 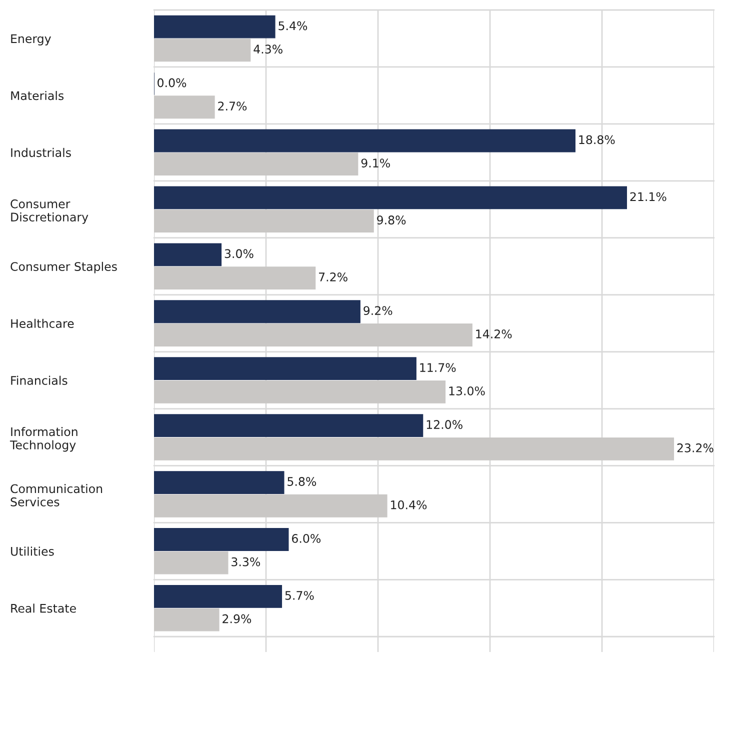 What do you see at coordinates (246, 561) in the screenshot?
I see `data-label: 3.3%` at bounding box center [246, 561].